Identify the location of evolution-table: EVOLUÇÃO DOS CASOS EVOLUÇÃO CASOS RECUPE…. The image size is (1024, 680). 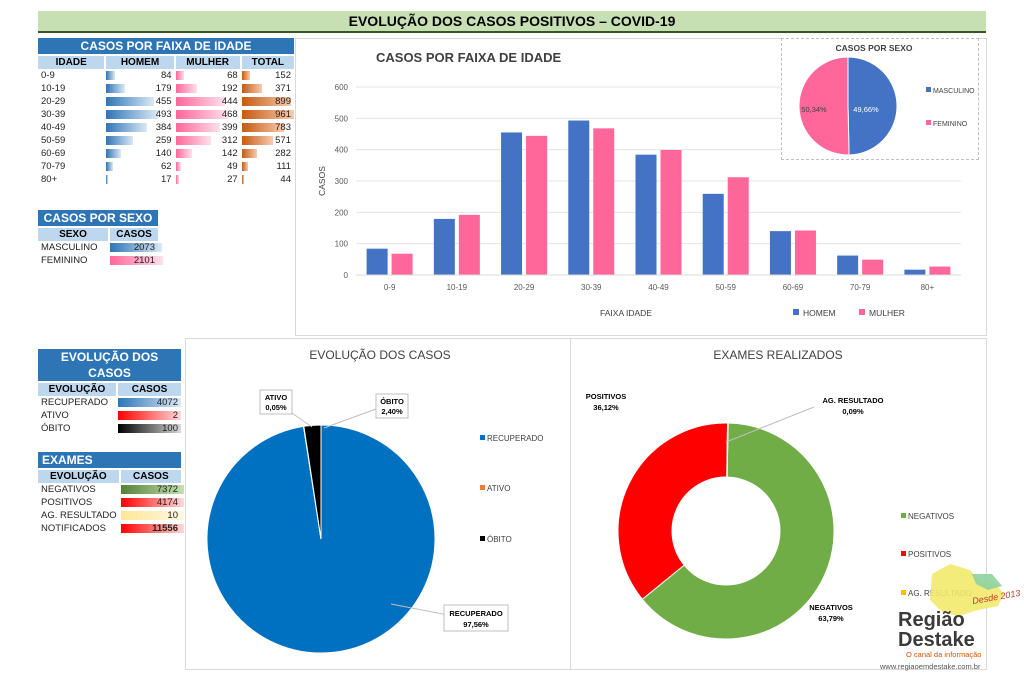
(109, 392).